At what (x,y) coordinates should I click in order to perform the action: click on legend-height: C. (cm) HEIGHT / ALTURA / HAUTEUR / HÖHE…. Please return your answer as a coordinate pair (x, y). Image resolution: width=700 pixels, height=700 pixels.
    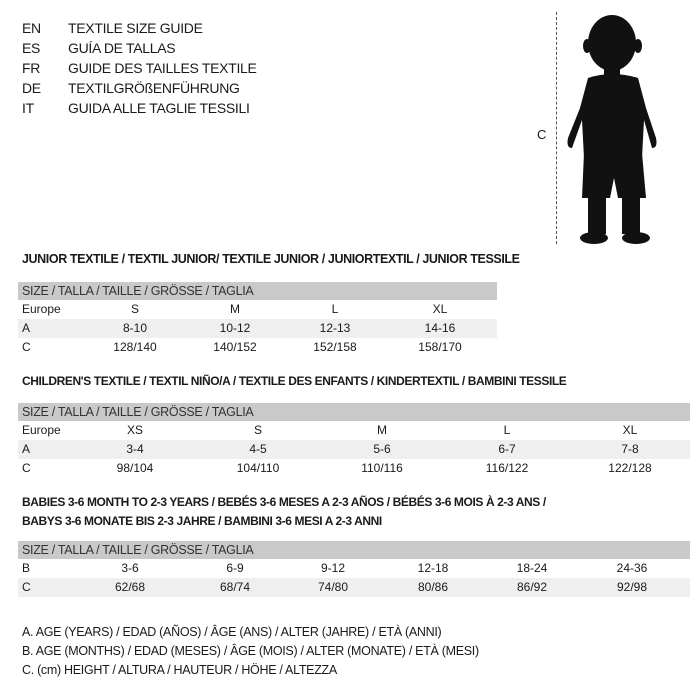
    Looking at the image, I should click on (179, 670).